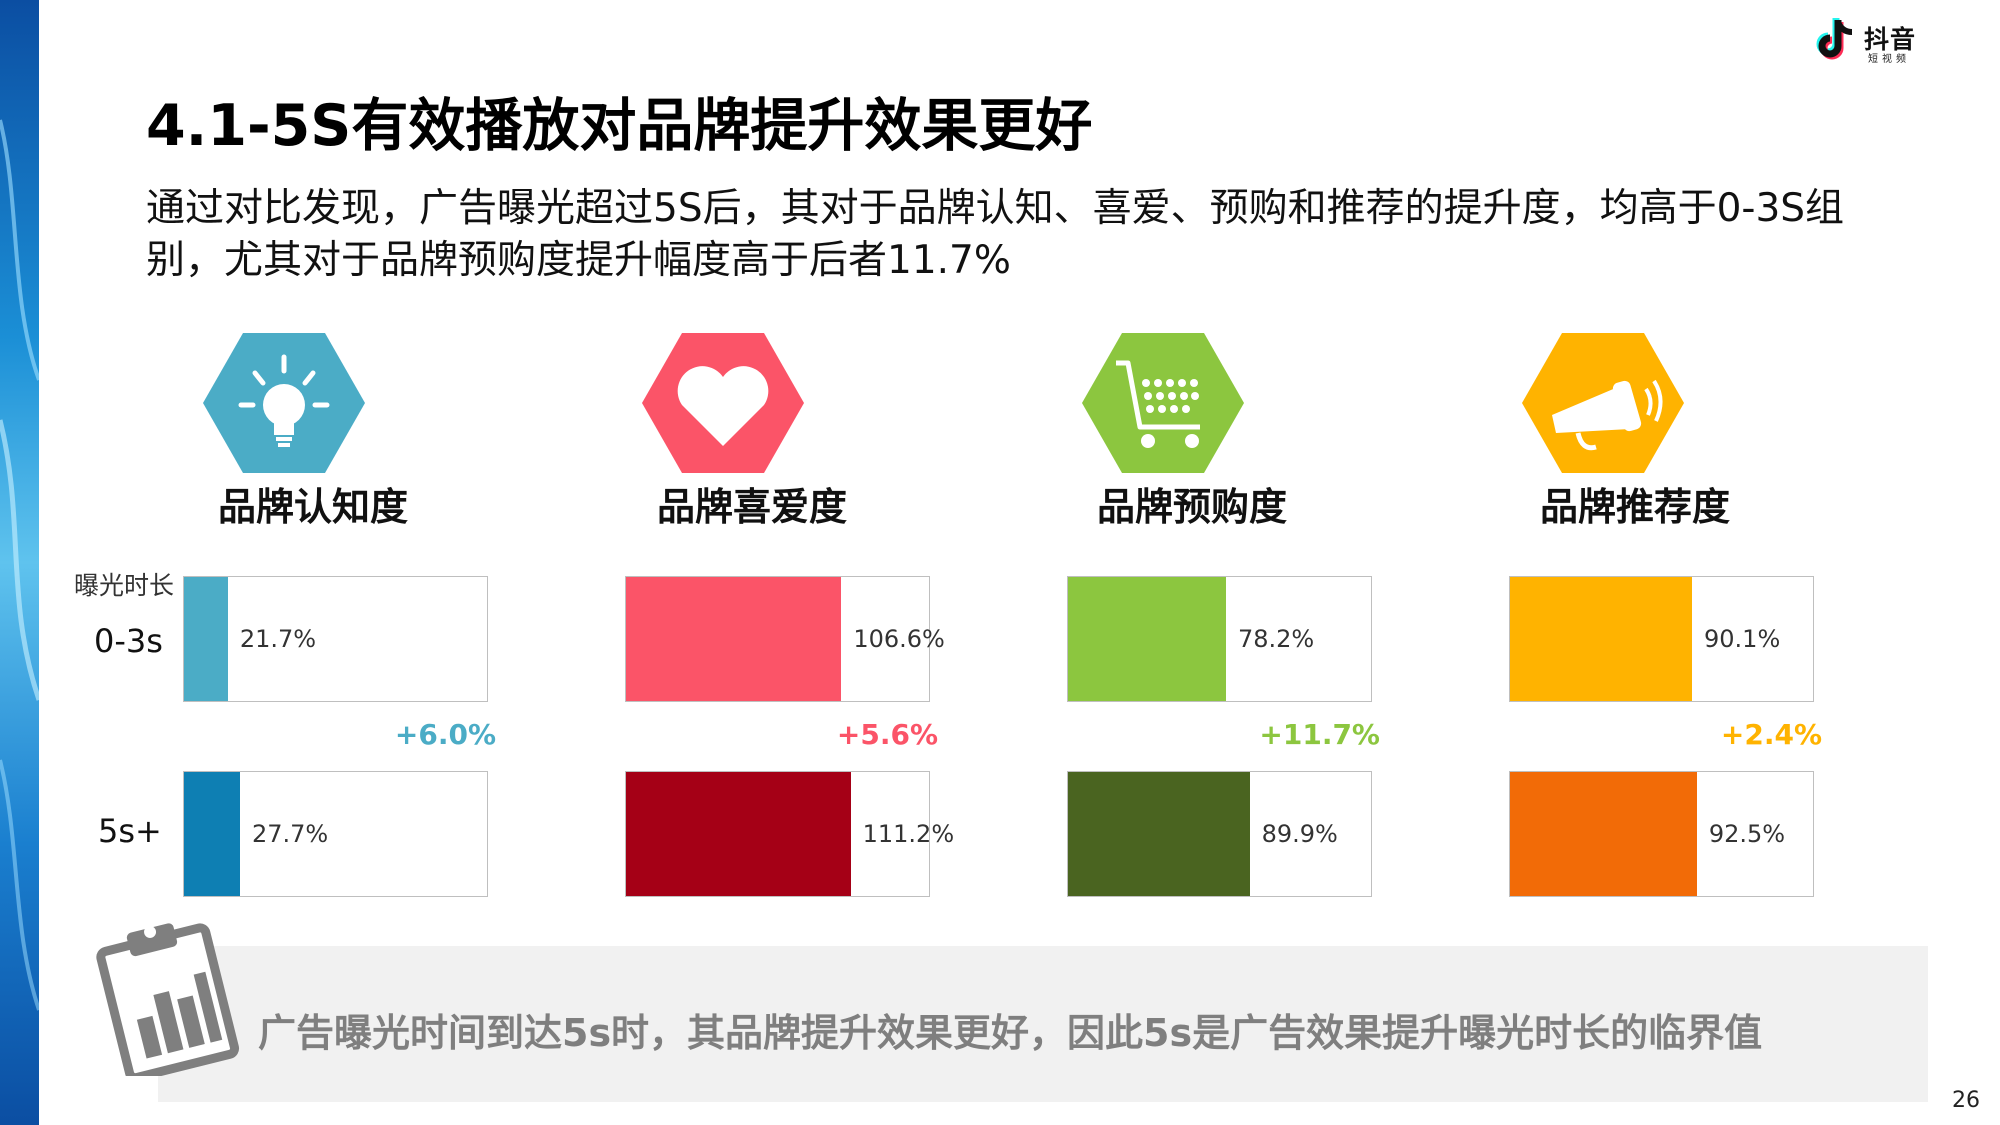 The height and width of the screenshot is (1125, 2000). What do you see at coordinates (1742, 639) in the screenshot?
I see `bar-value-label: 90.1%` at bounding box center [1742, 639].